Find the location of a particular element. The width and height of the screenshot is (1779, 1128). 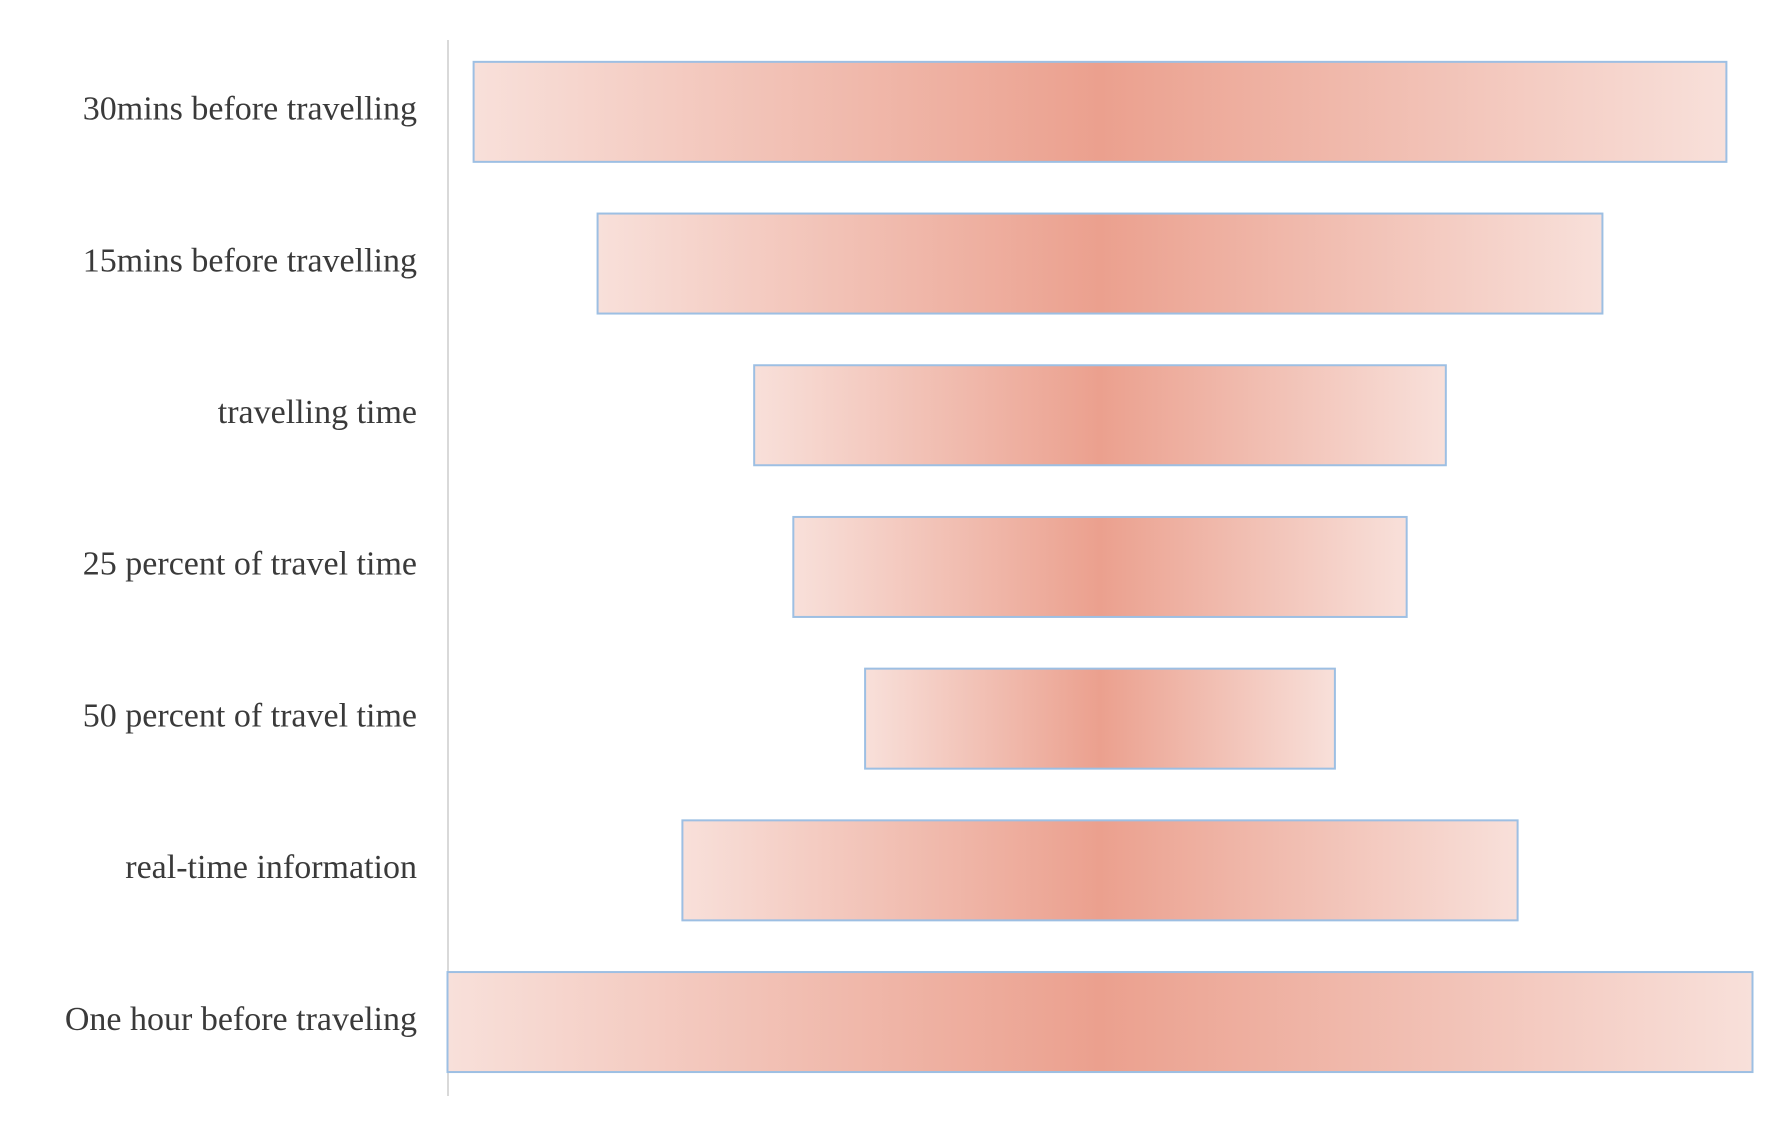

category-label: 15mins before travelling is located at coordinates (250, 260).